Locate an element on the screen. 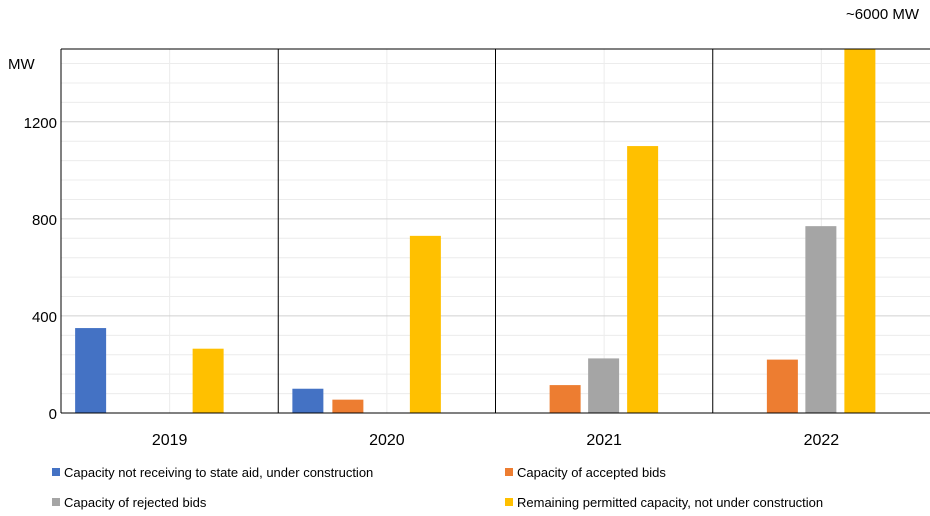 The height and width of the screenshot is (516, 930). legend-label: Capacity of accepted bids is located at coordinates (591, 472).